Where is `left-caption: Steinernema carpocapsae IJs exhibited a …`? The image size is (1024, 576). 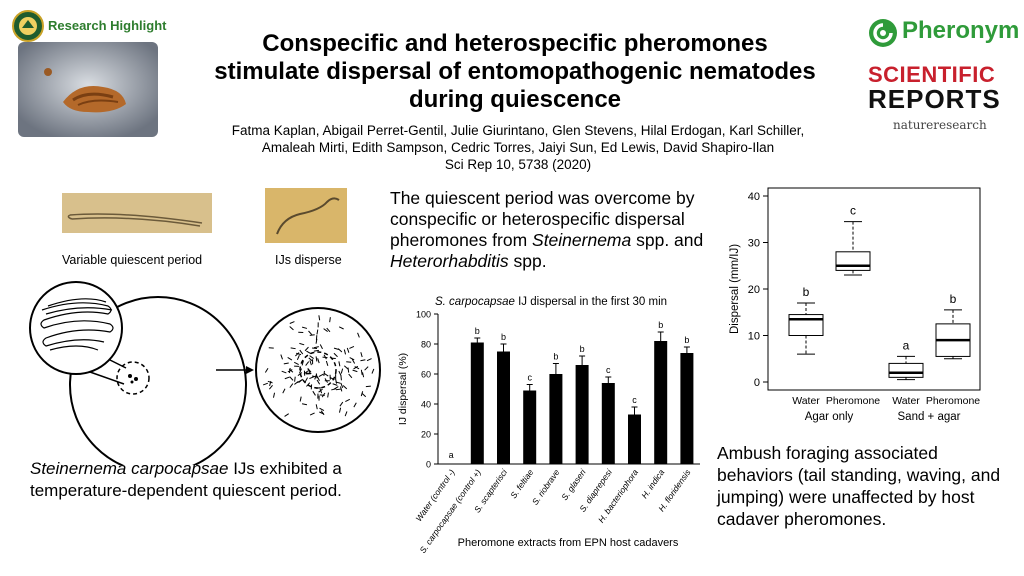
left-caption: Steinernema carpocapsae IJs exhibited a … is located at coordinates (210, 480).